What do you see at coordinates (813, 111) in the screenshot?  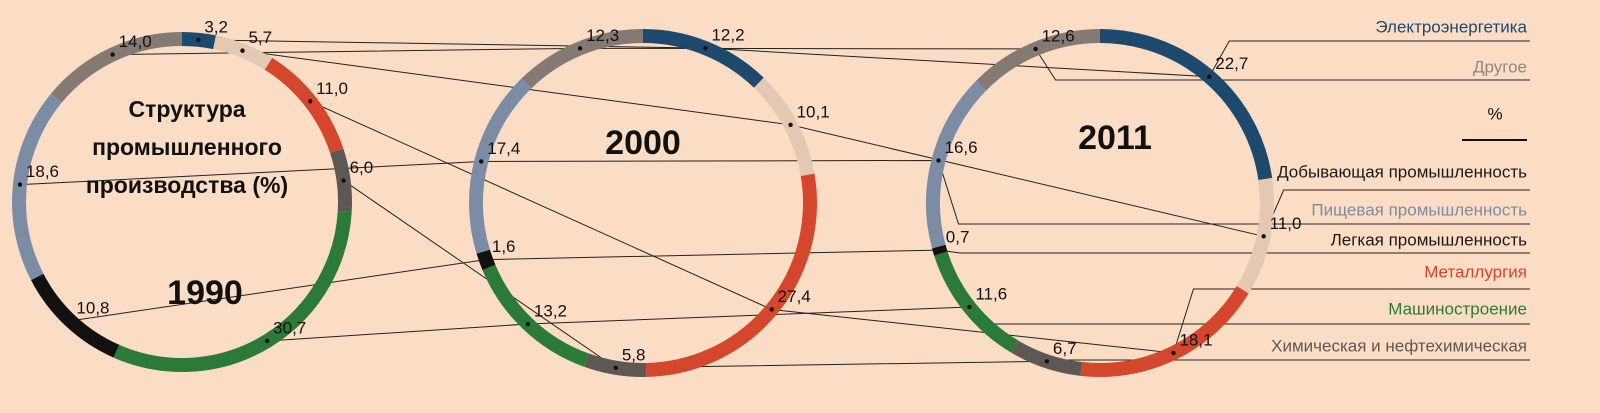 I see `value-label: 10,1` at bounding box center [813, 111].